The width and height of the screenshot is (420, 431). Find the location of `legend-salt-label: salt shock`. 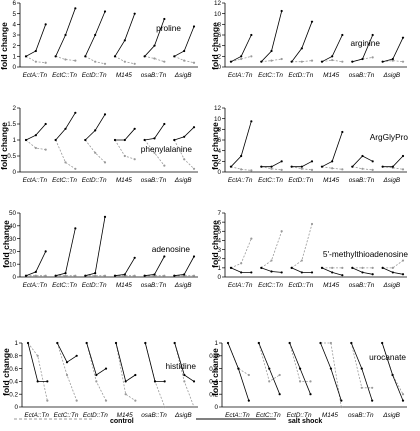

legend-salt-label: salt shock is located at coordinates (305, 421).